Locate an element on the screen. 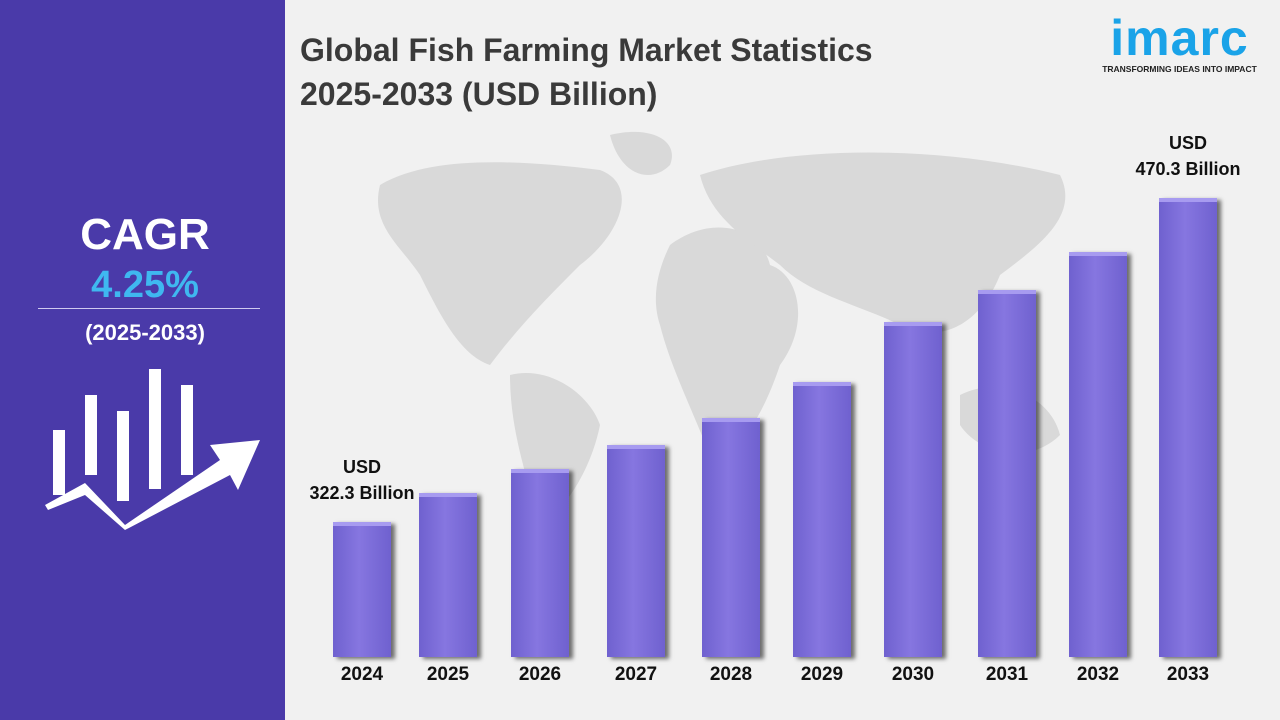 The height and width of the screenshot is (720, 1280). bar-2024 is located at coordinates (362, 589).